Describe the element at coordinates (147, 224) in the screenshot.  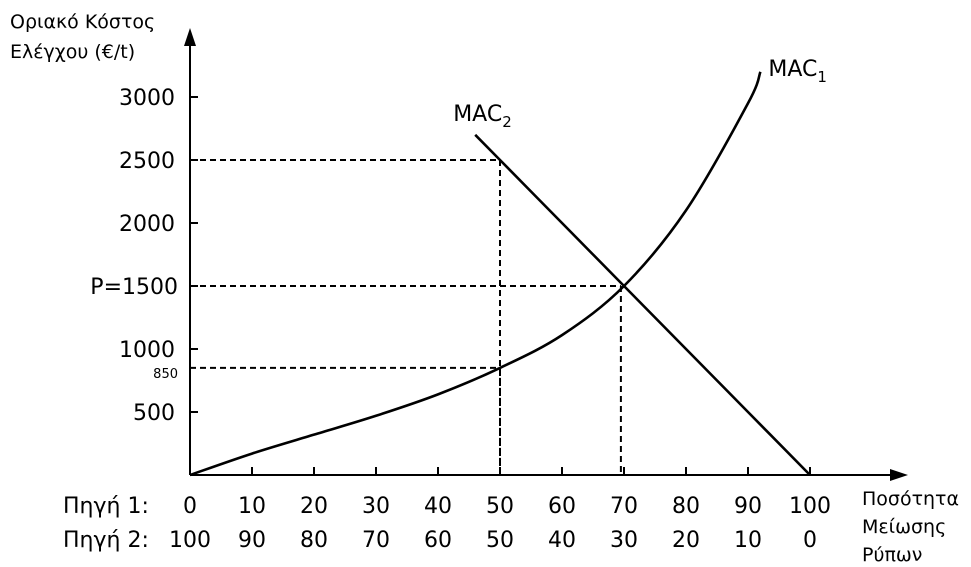
I see `y-tick-label: 2000` at that location.